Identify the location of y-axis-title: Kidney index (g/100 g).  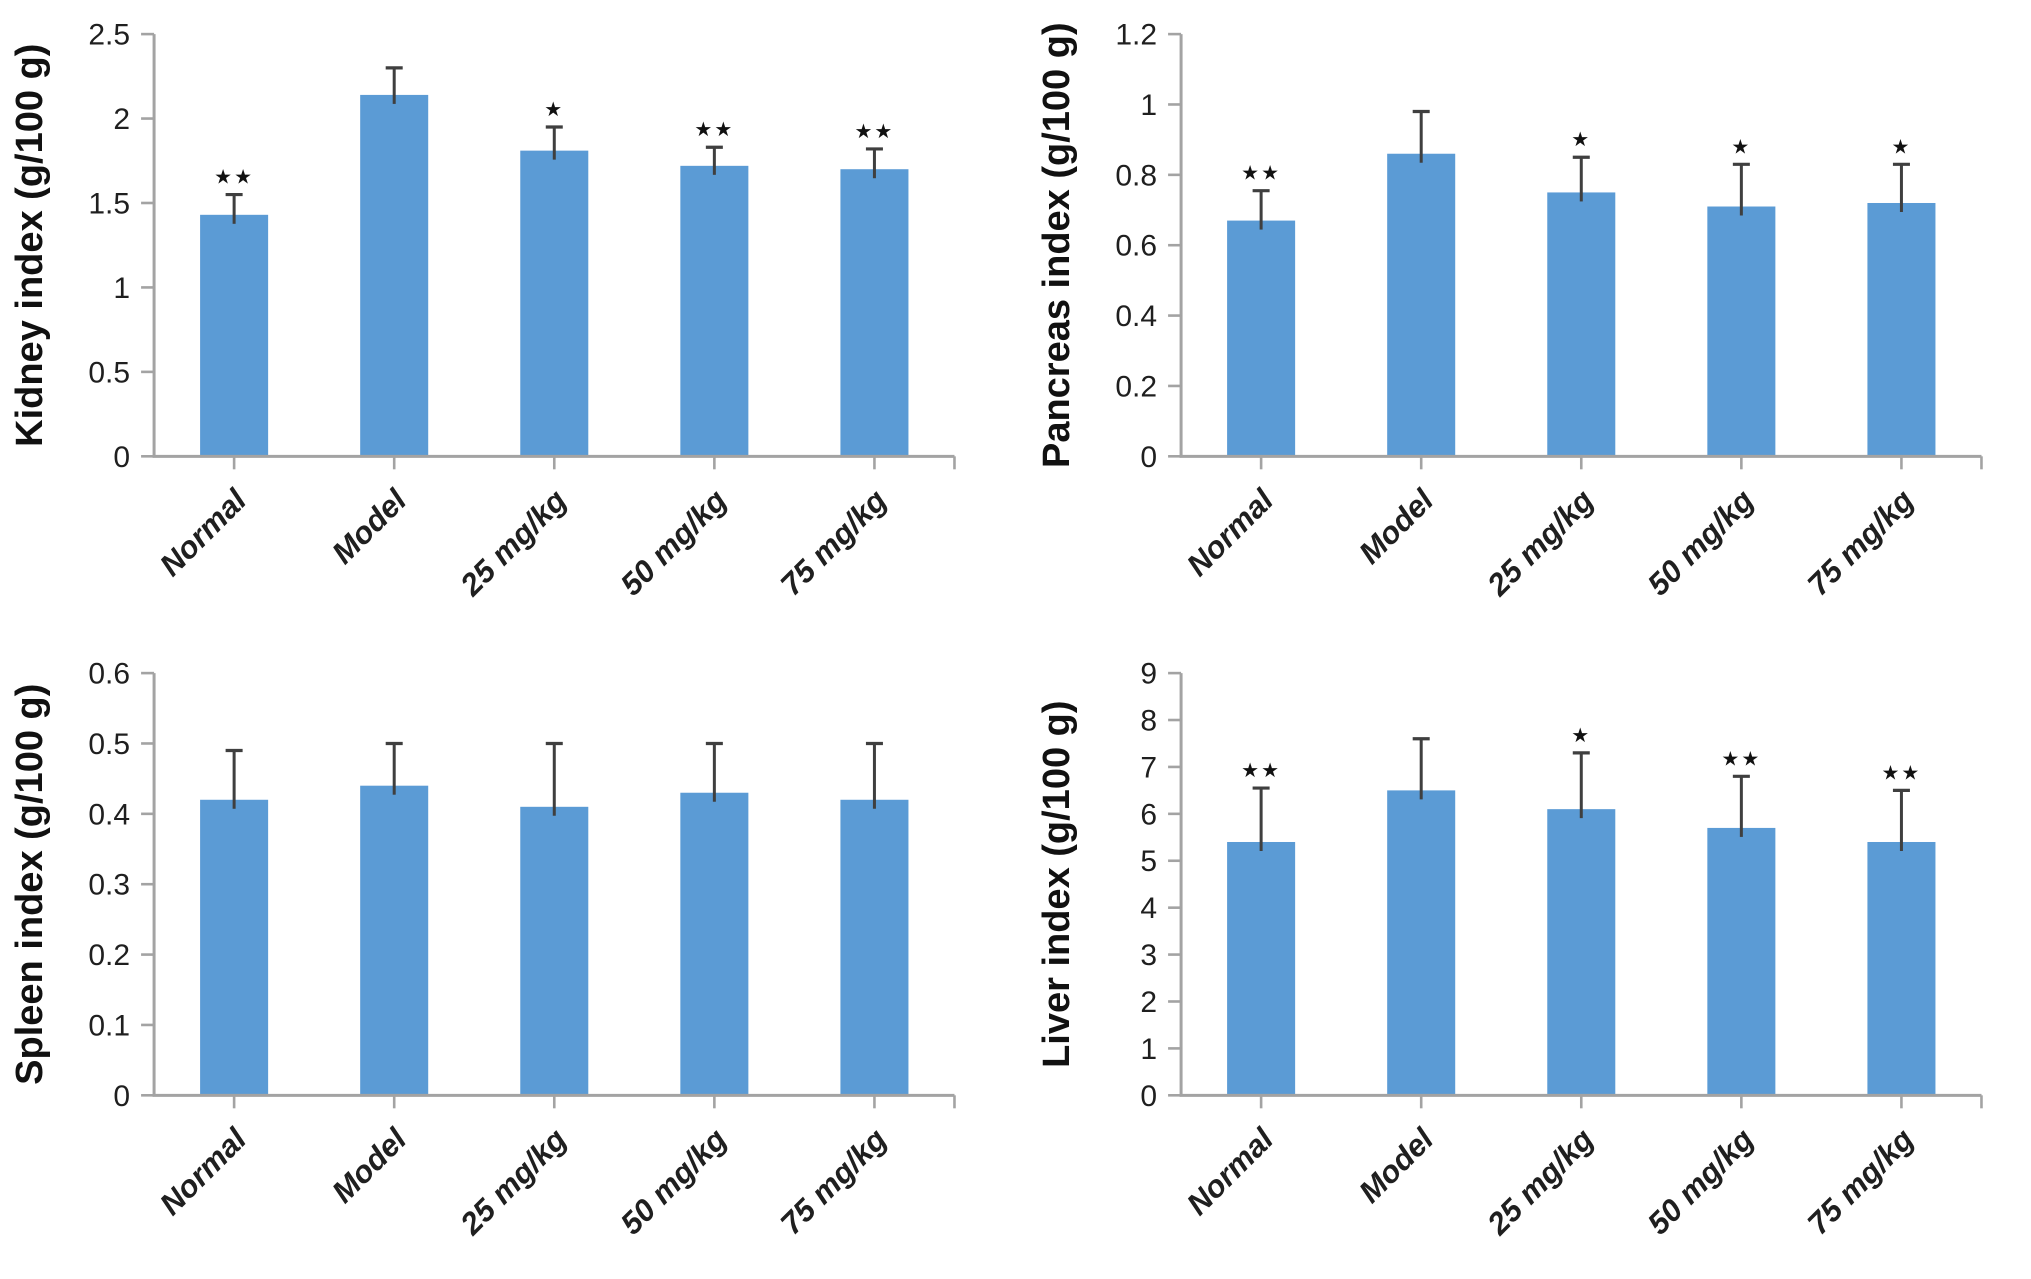
(30, 245).